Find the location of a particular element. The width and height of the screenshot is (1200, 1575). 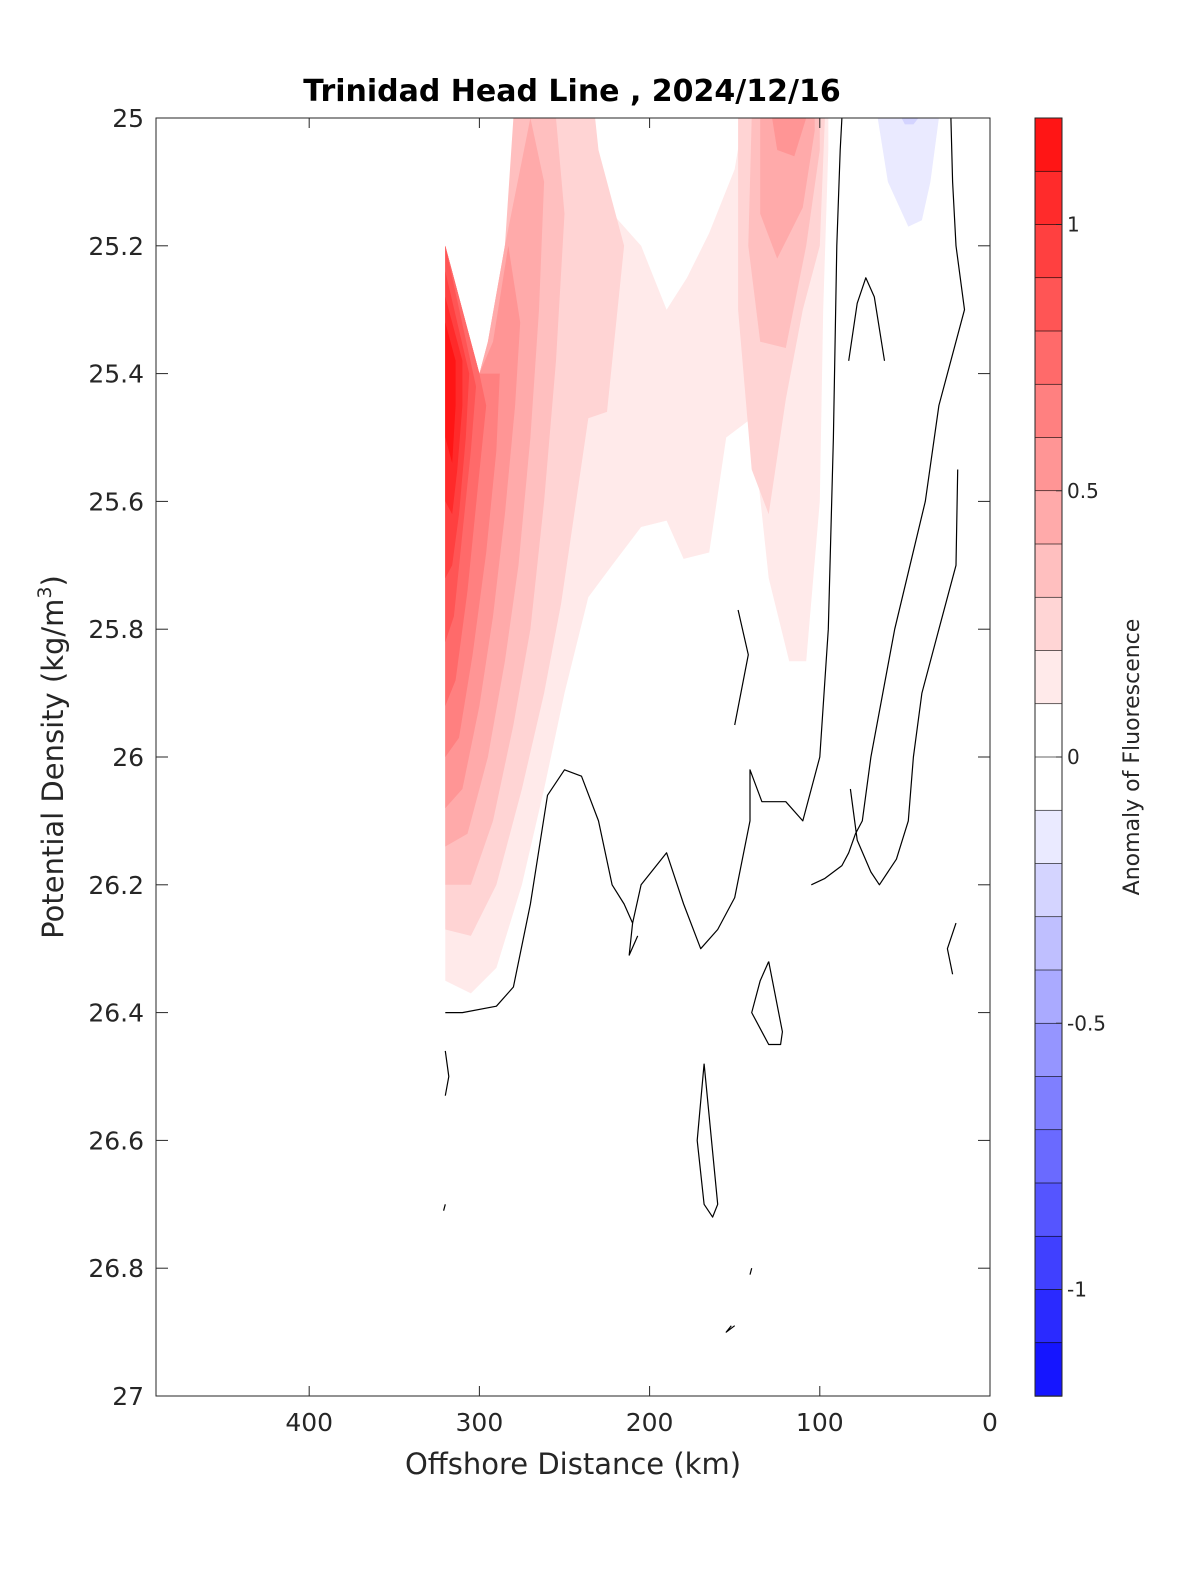

y-tick-label: 26.6 is located at coordinates (116, 1140).